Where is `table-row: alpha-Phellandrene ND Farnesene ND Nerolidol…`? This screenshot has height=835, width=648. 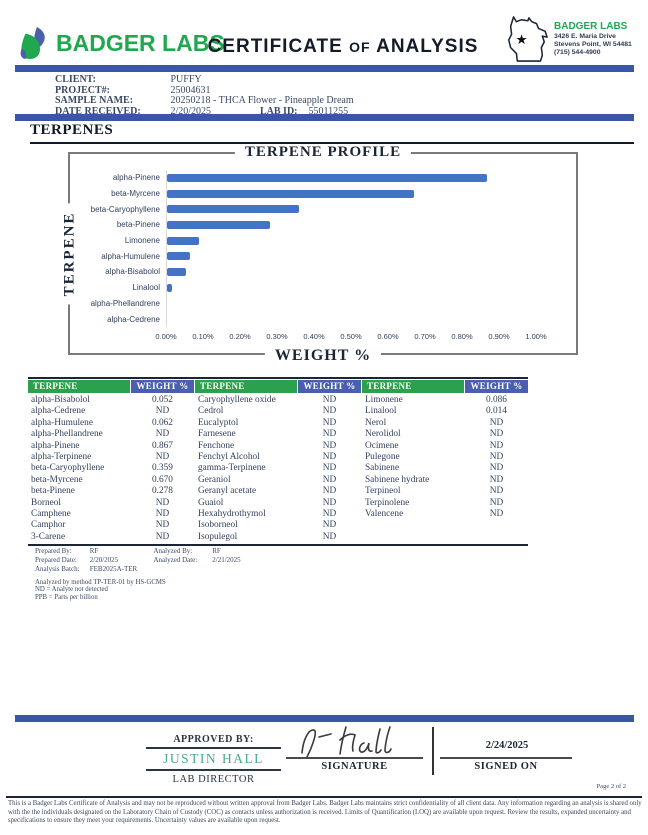 table-row: alpha-Phellandrene ND Farnesene ND Nerolidol… is located at coordinates (278, 434).